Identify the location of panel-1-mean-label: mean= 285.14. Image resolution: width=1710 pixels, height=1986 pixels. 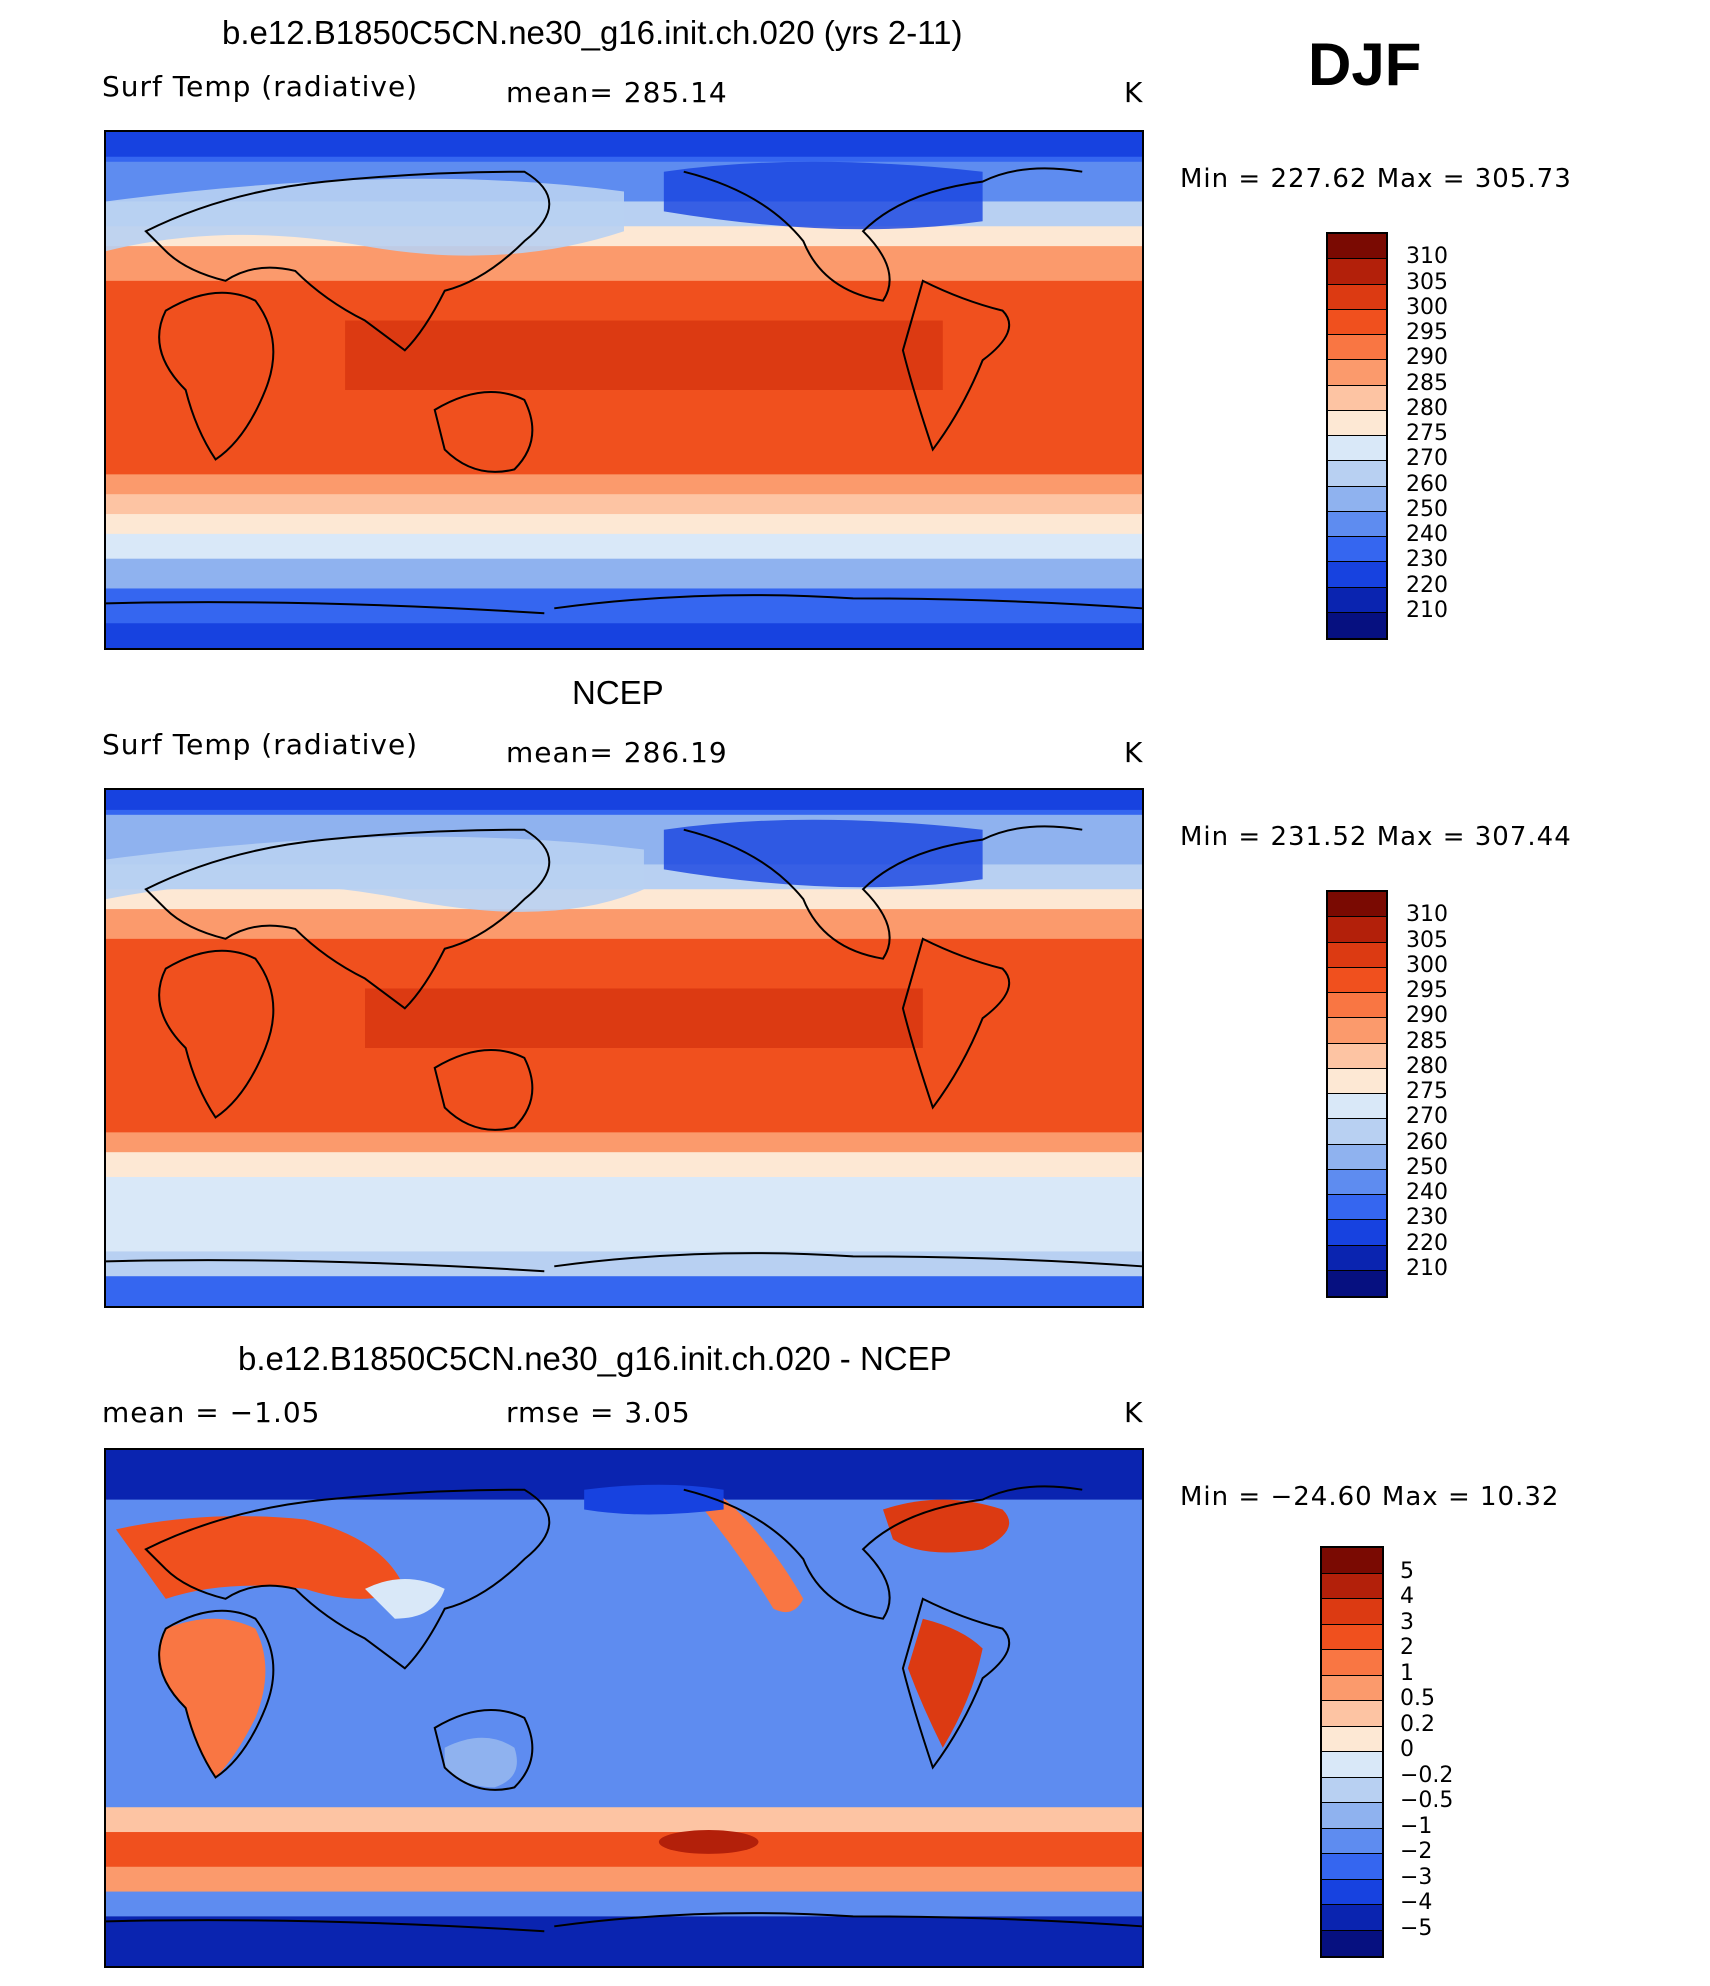
(617, 92).